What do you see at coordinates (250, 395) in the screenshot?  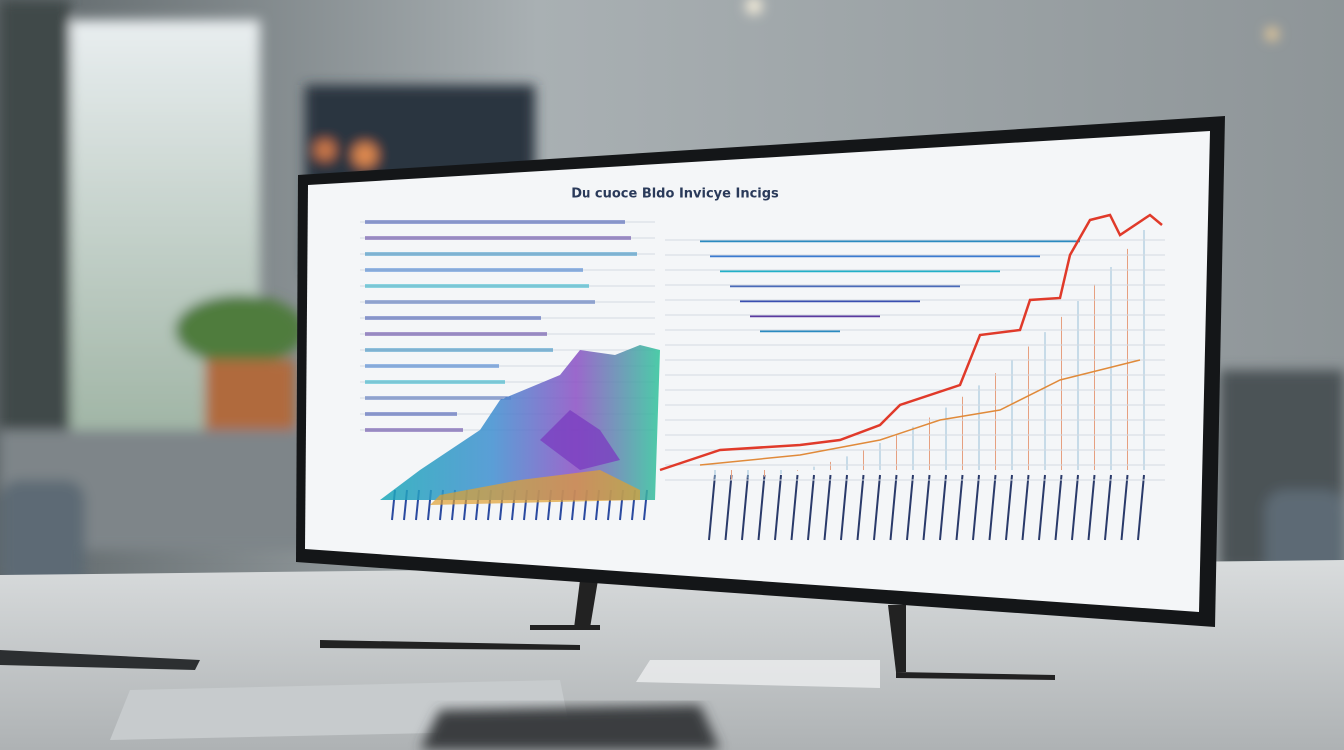 I see `pot` at bounding box center [250, 395].